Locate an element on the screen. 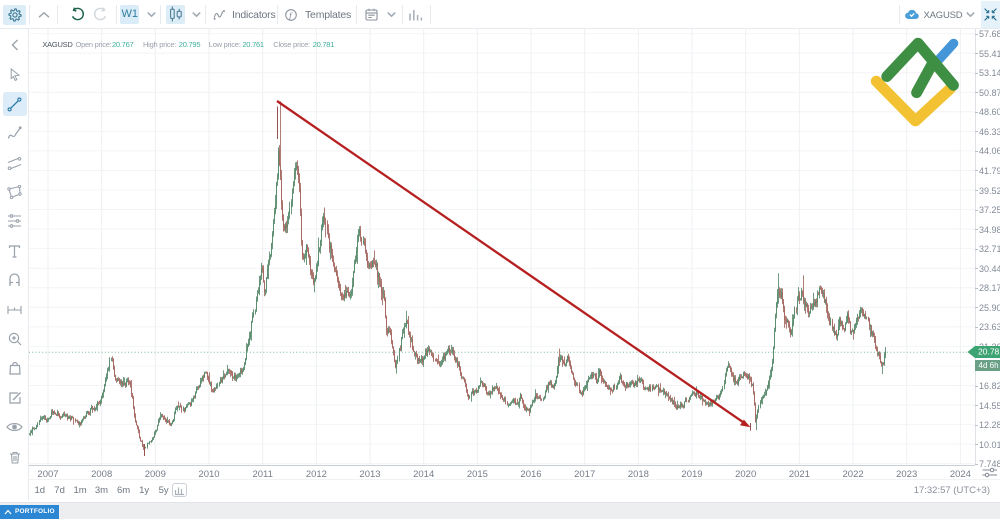  svg-text: 20.781 is located at coordinates (989, 352).